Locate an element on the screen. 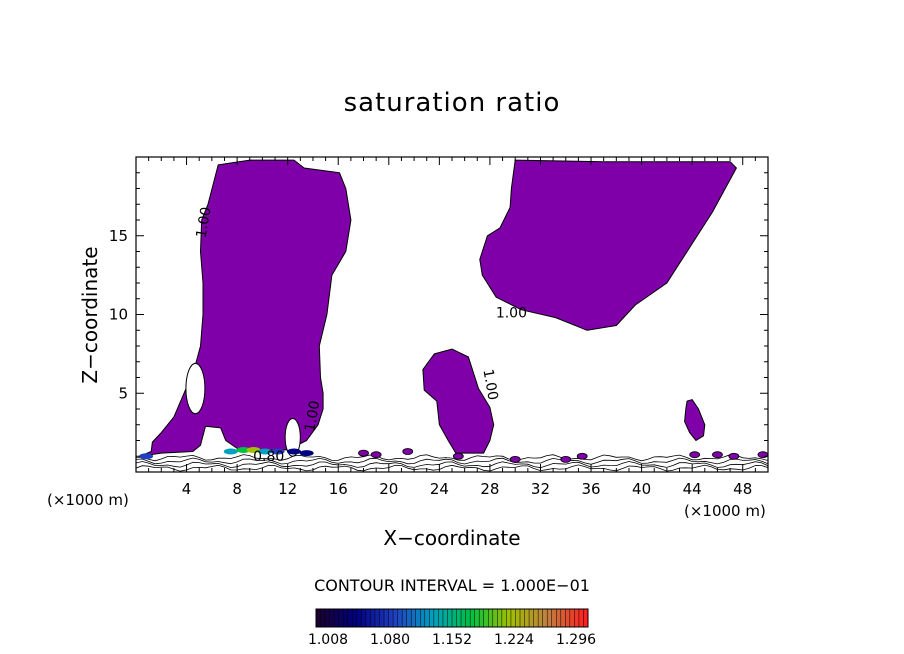 This screenshot has height=654, width=904. y-tick-label: 15 is located at coordinates (118, 236).